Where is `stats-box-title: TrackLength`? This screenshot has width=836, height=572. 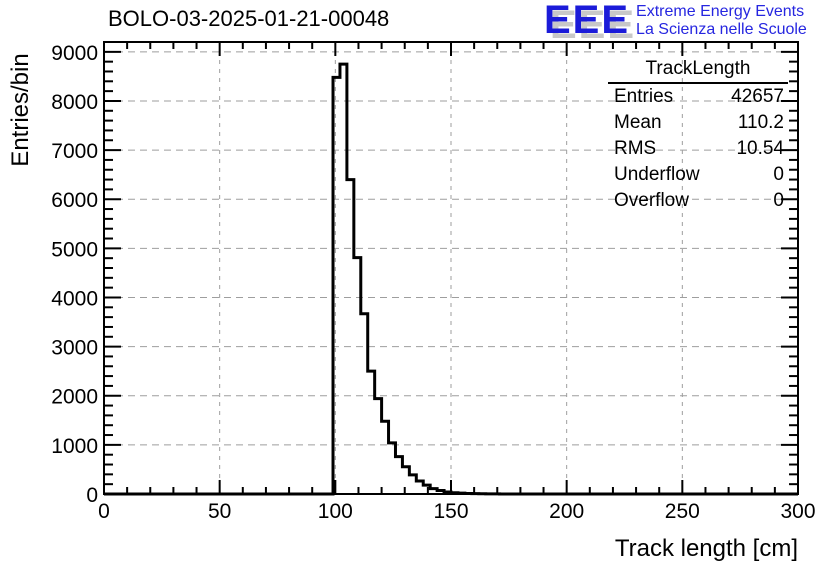 stats-box-title: TrackLength is located at coordinates (698, 71).